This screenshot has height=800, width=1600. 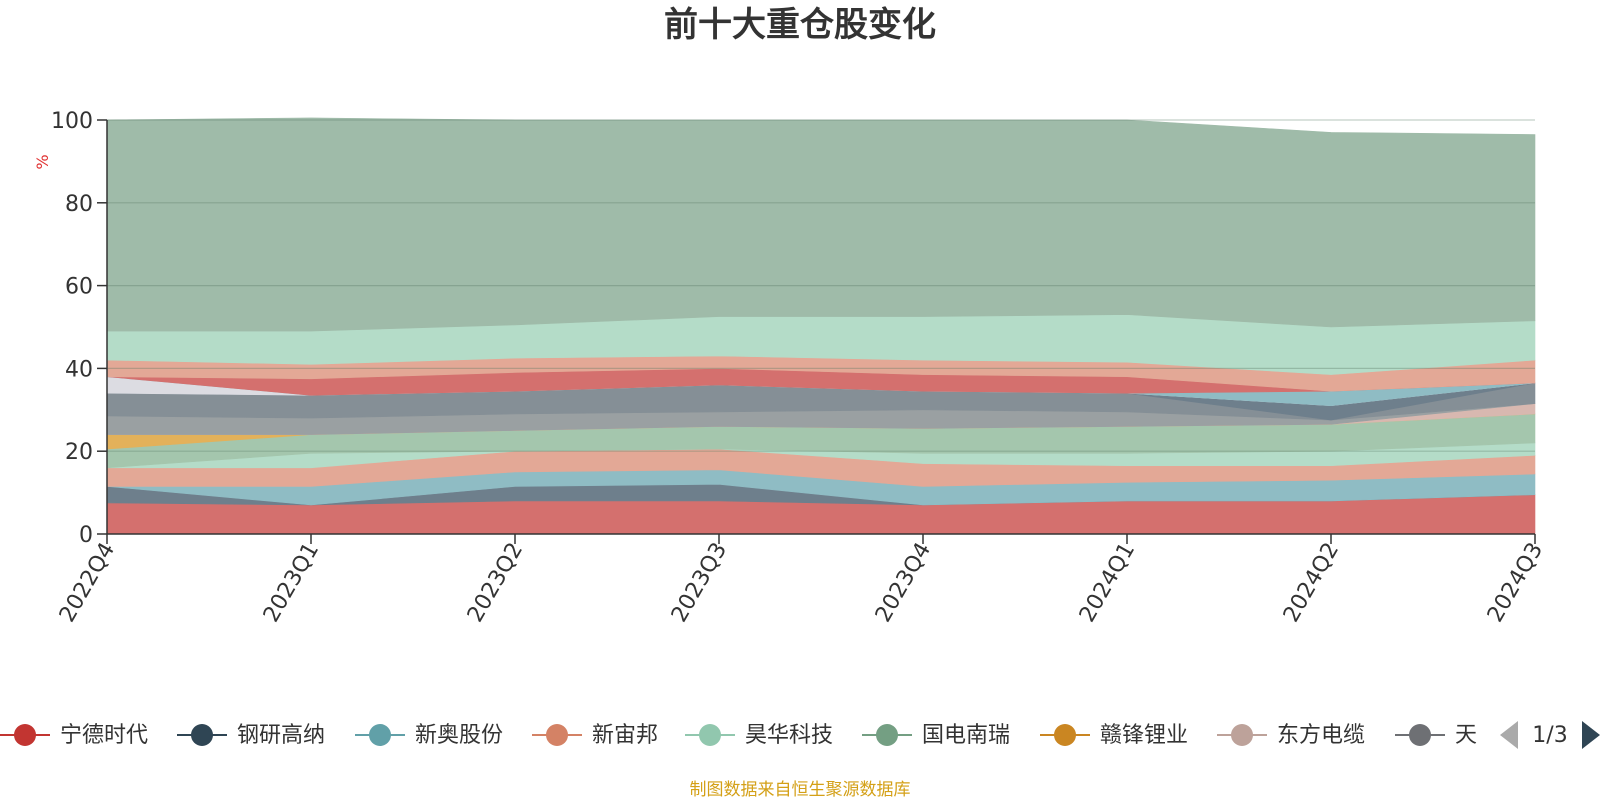 I want to click on x-tick-label: 2024Q2, so click(x=1311, y=583).